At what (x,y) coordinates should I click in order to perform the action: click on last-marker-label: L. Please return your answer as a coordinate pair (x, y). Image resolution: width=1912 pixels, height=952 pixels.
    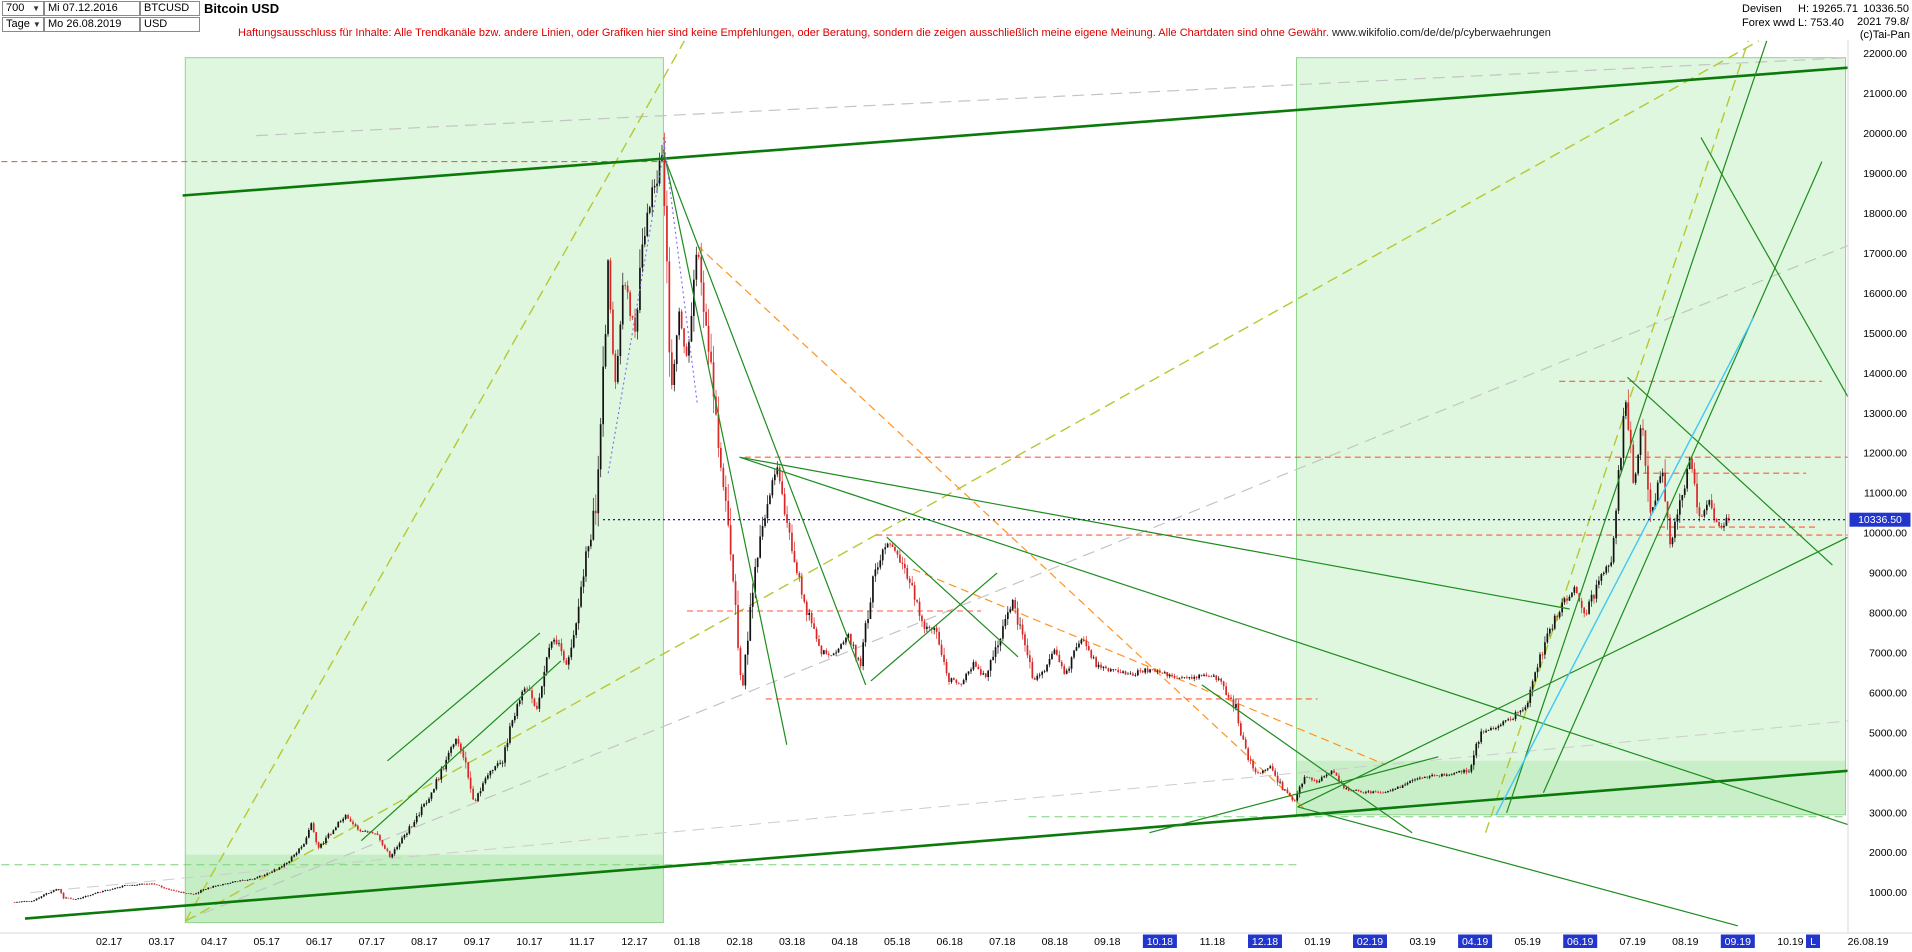
    Looking at the image, I should click on (1813, 942).